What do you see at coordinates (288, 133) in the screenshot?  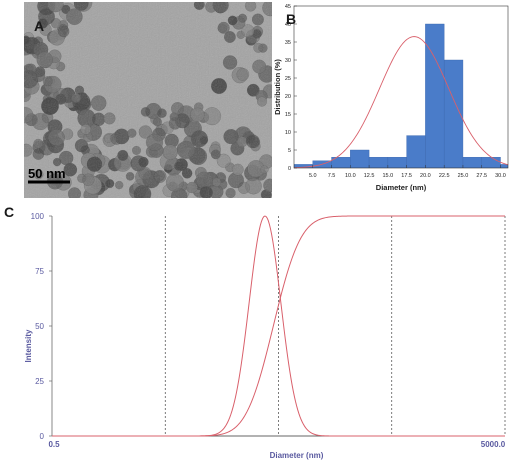 I see `y-tick-label: 10` at bounding box center [288, 133].